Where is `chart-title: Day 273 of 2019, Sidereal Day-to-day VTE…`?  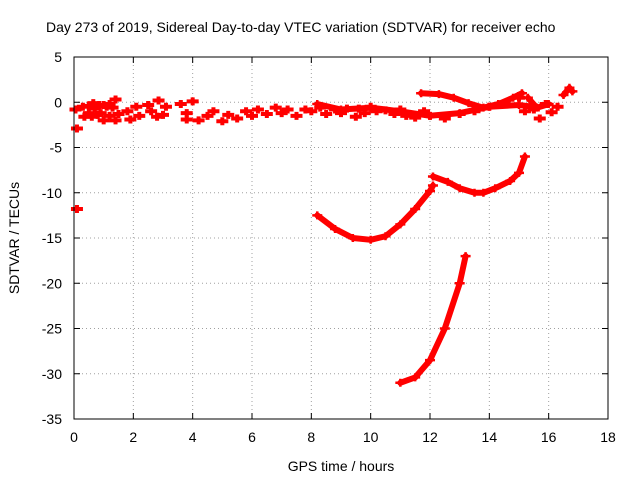 chart-title: Day 273 of 2019, Sidereal Day-to-day VTE… is located at coordinates (301, 27).